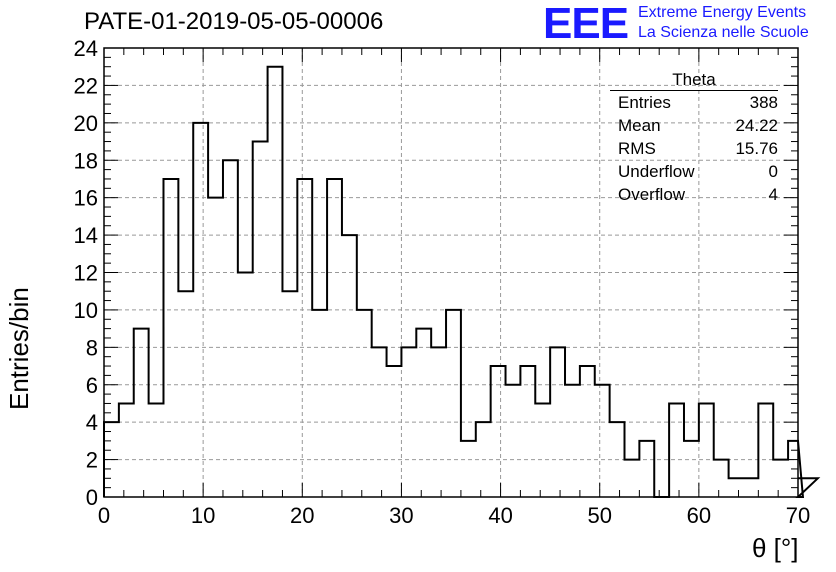 This screenshot has width=836, height=572. I want to click on logo-caption-line2: La Scienza nelle Scuole, so click(723, 32).